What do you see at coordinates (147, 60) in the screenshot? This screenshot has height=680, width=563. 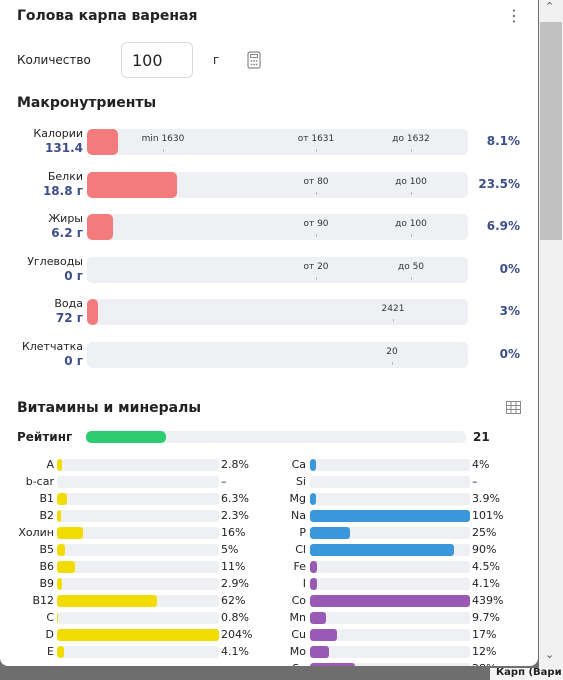 I see `quantity-value: 100` at bounding box center [147, 60].